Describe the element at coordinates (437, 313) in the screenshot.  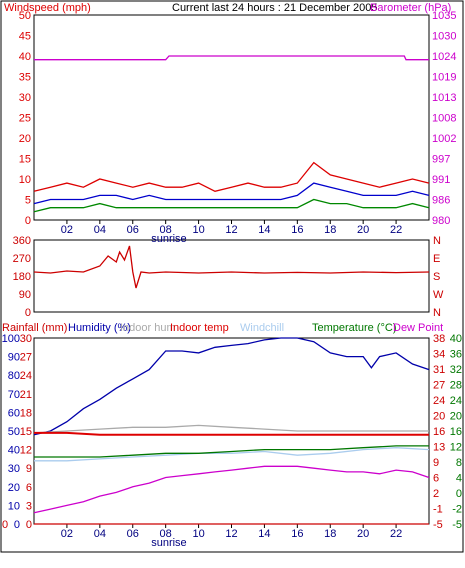
I see `compass-label: N` at that location.